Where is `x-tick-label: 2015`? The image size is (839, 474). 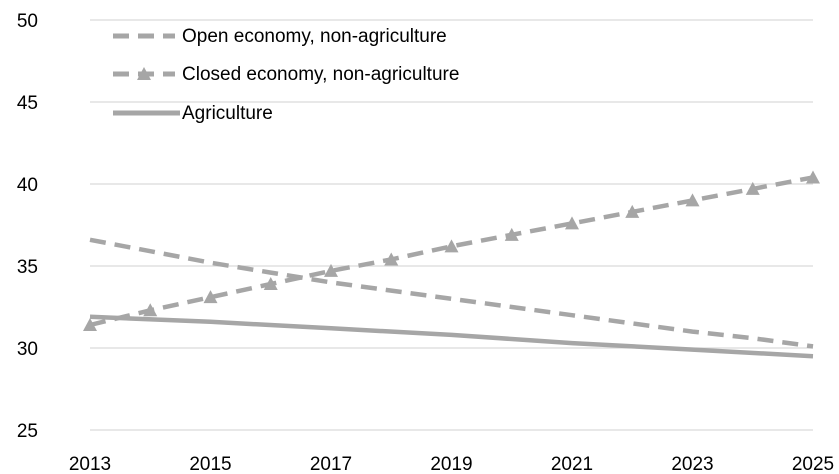 x-tick-label: 2015 is located at coordinates (210, 464).